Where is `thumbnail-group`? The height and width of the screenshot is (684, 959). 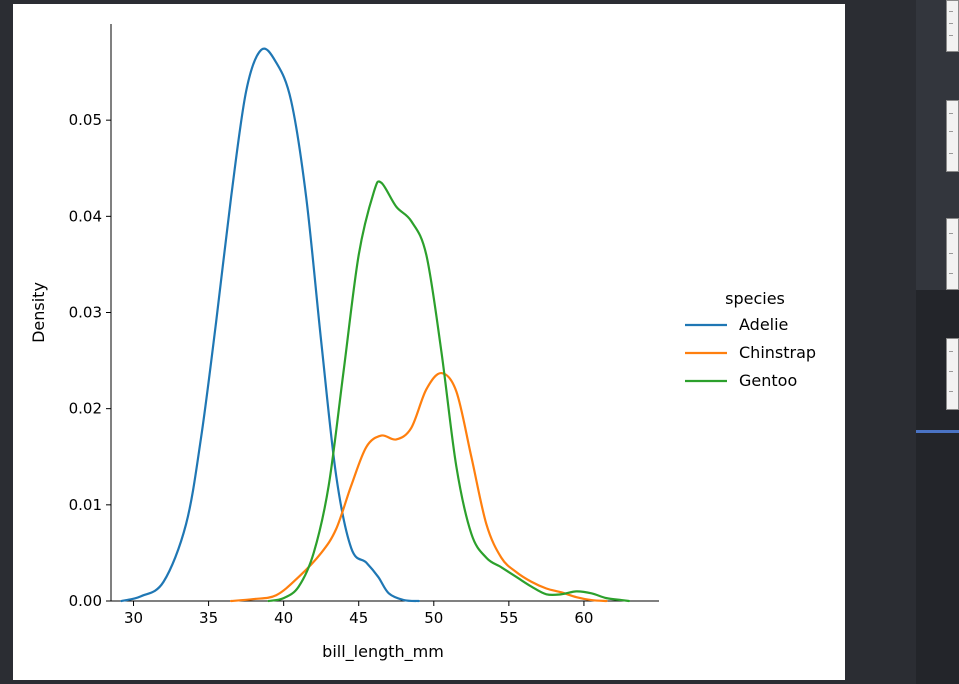
thumbnail-group is located at coordinates (937, 145).